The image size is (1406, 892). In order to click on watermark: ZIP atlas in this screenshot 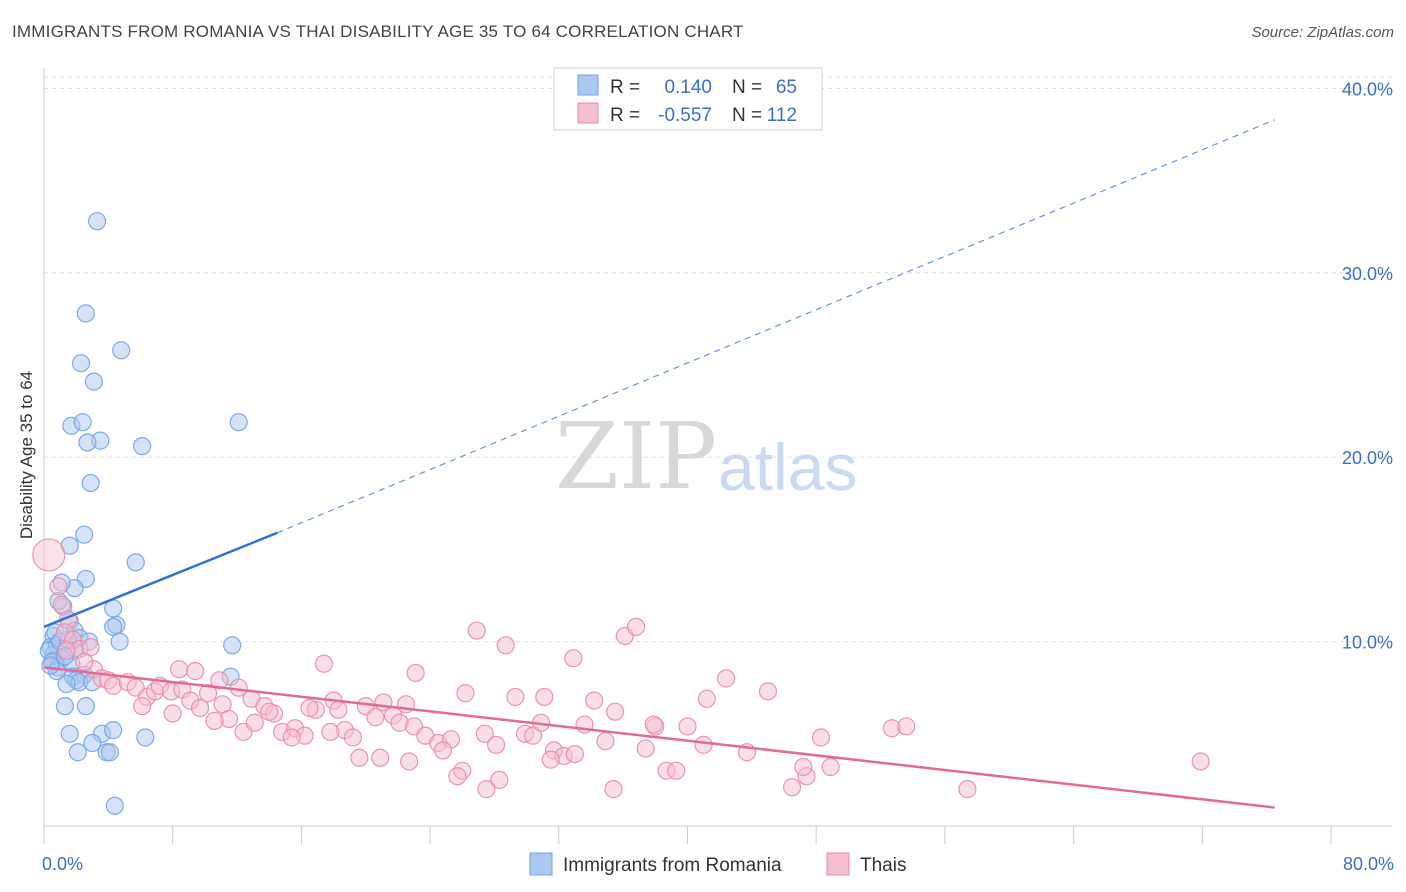, I will do `click(706, 456)`.